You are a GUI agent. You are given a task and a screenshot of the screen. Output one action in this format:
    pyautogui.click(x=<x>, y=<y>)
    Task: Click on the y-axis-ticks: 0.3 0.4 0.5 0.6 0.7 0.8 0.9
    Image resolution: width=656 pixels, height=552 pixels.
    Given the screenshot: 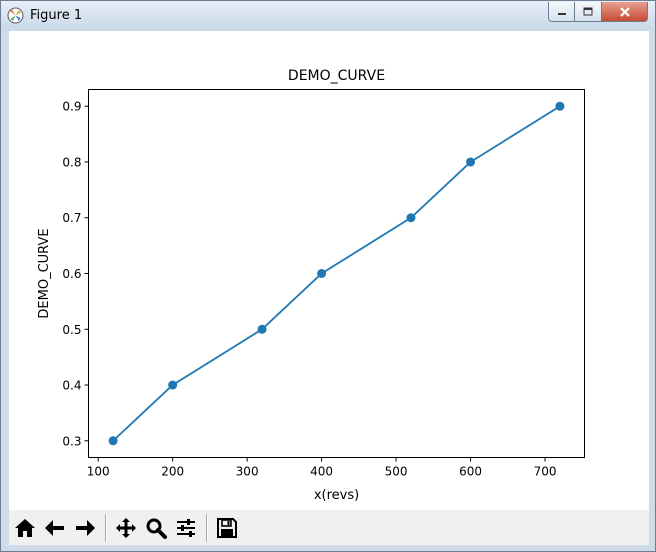 What is the action you would take?
    pyautogui.click(x=75, y=274)
    